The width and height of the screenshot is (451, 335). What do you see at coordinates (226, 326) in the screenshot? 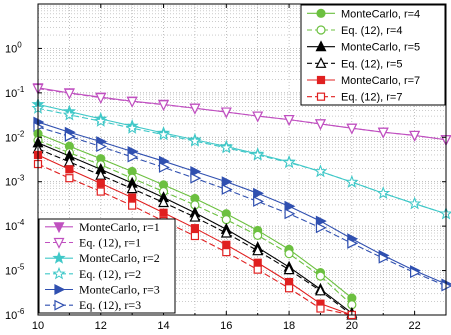
I see `x-tick-label: 16` at bounding box center [226, 326].